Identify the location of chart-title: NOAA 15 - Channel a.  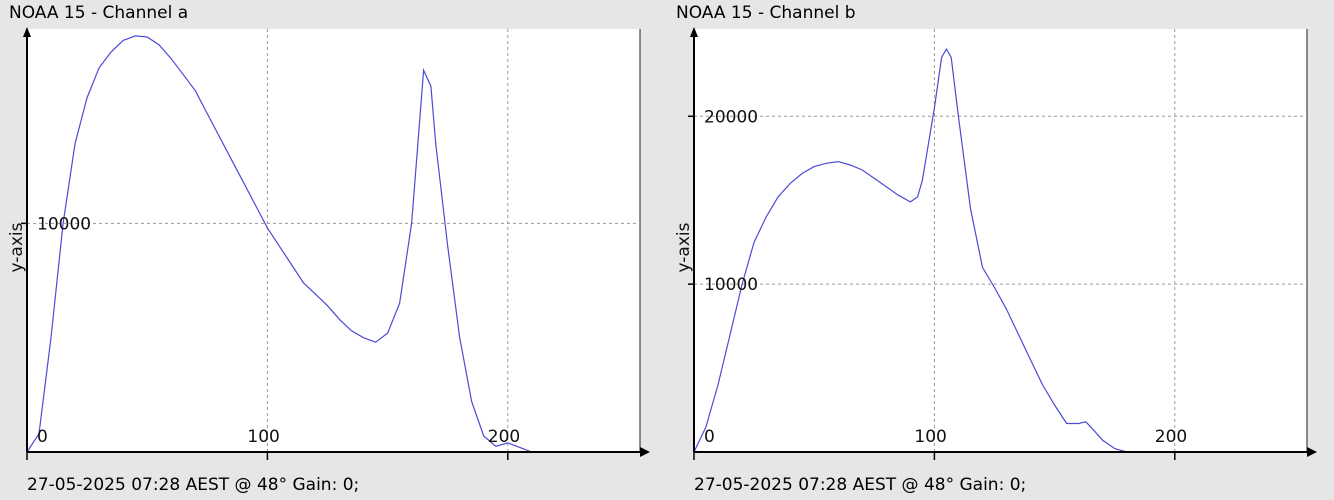
(99, 13).